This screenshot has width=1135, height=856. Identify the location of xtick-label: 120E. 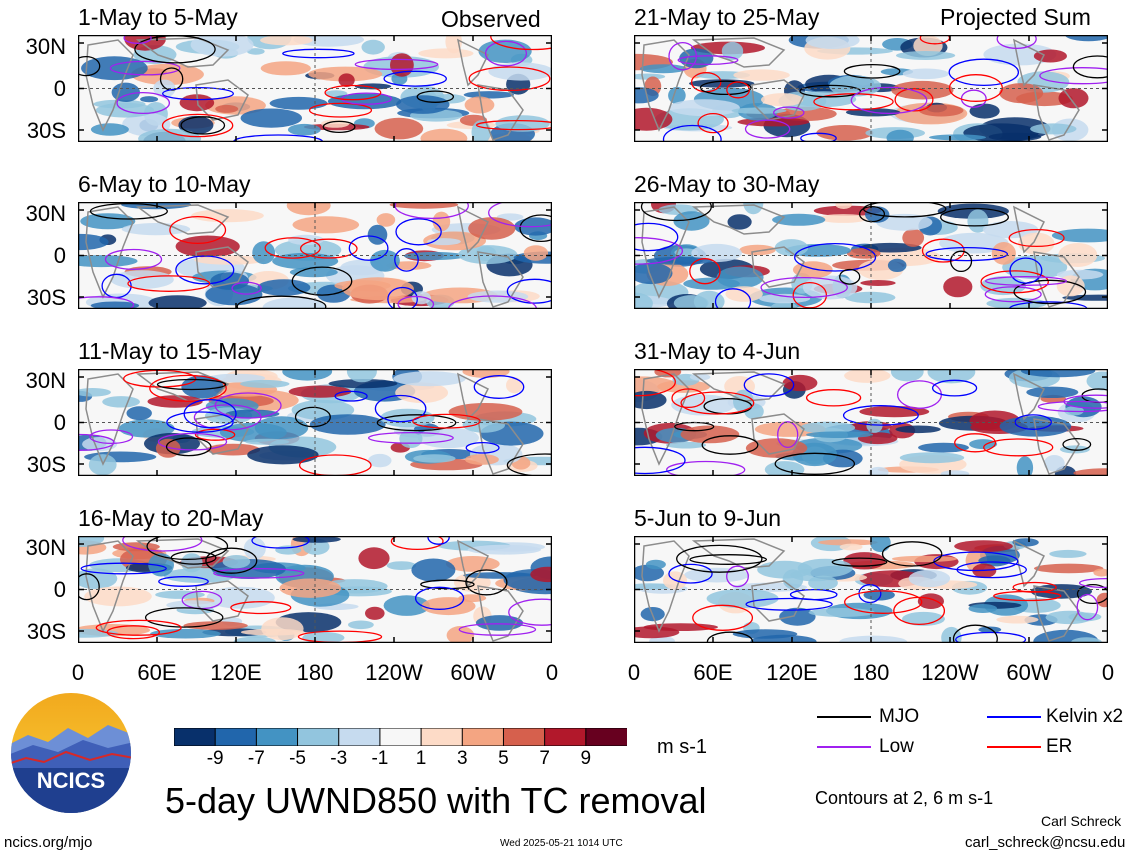
(236, 672).